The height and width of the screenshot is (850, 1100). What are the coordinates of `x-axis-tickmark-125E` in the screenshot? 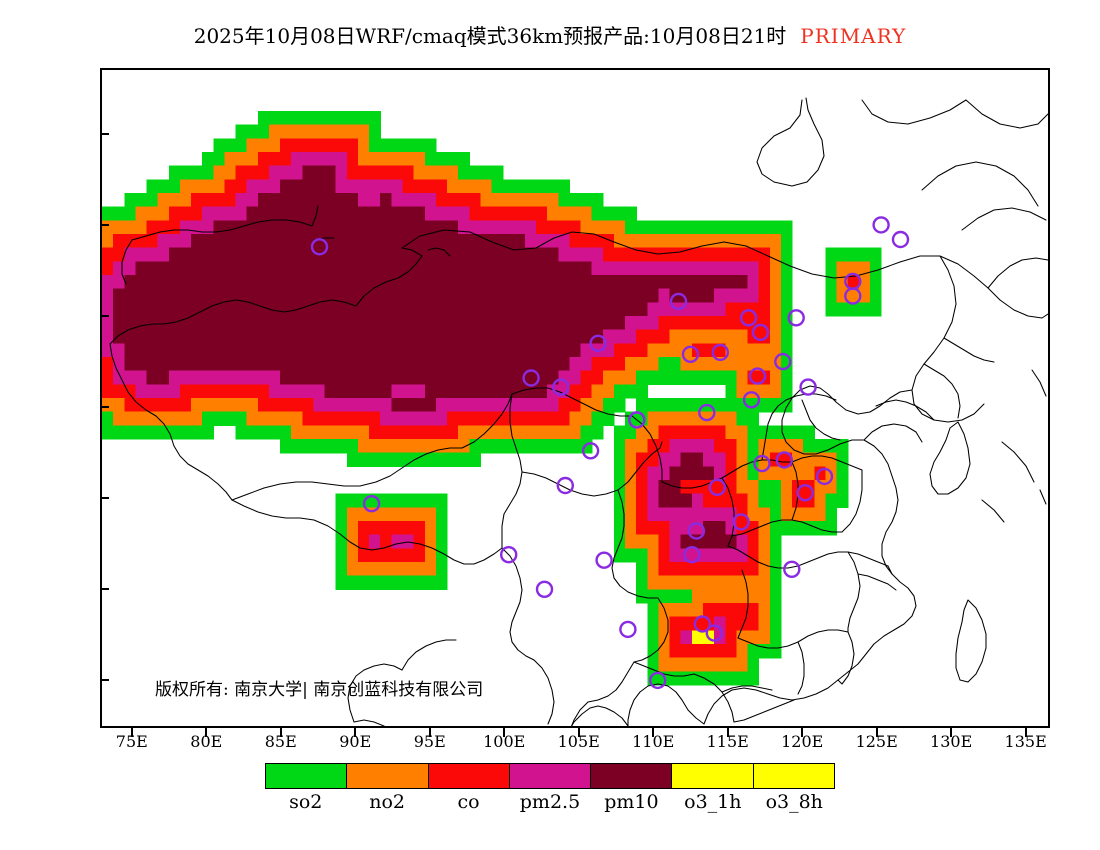 It's located at (876, 732).